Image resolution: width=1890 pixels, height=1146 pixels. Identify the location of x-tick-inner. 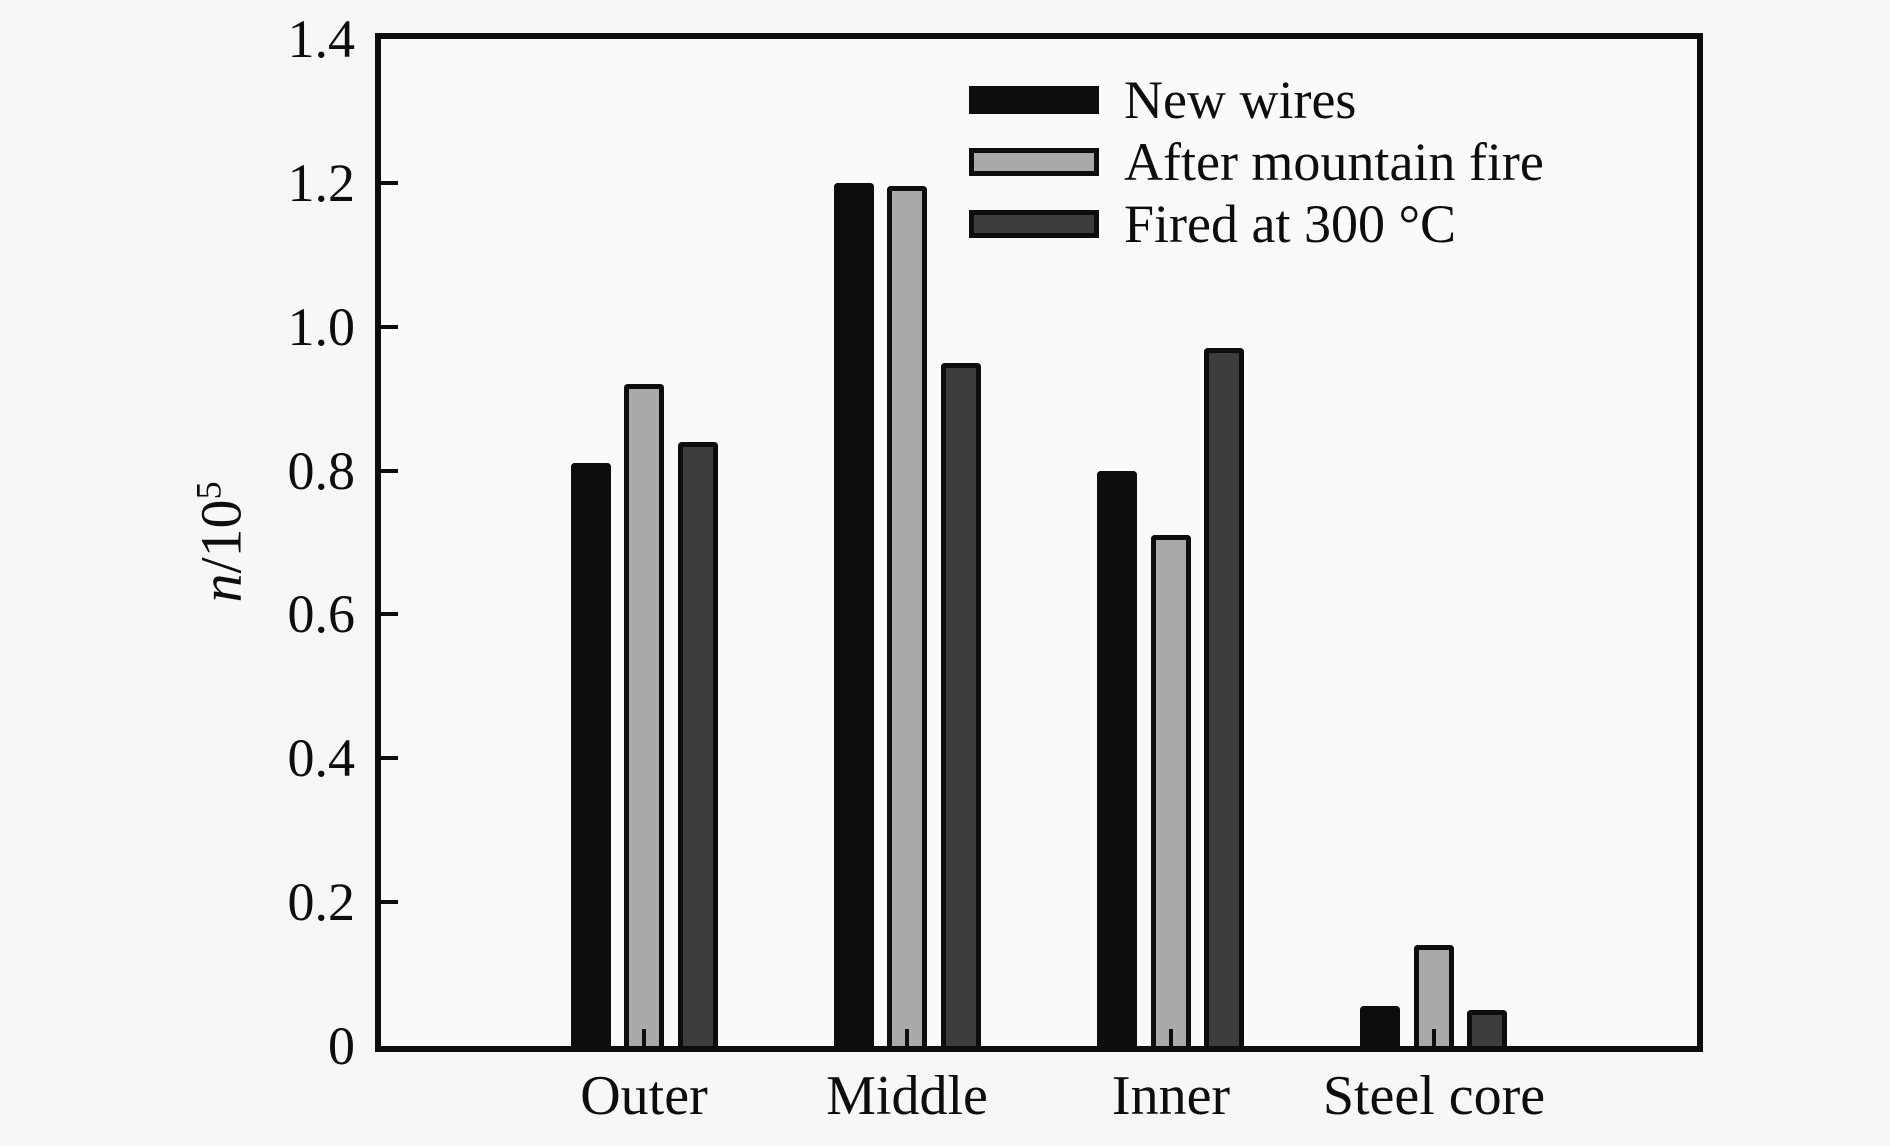
(1171, 1037).